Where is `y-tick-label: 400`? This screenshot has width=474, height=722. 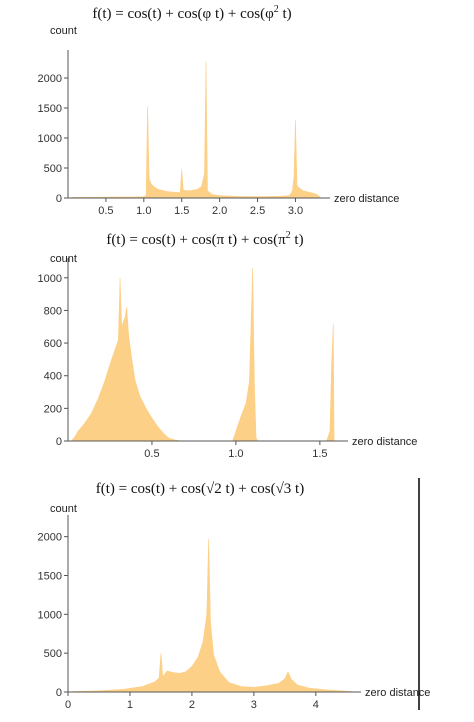
y-tick-label: 400 is located at coordinates (53, 377).